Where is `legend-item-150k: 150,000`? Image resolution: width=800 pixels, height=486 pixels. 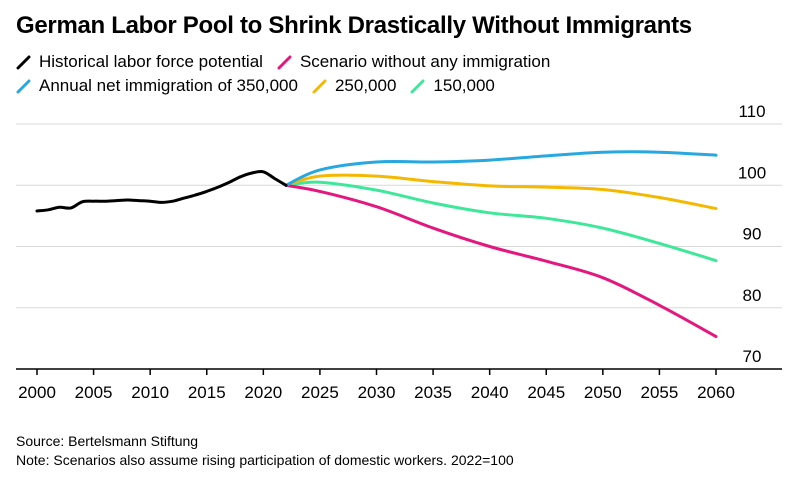
legend-item-150k: 150,000 is located at coordinates (452, 86).